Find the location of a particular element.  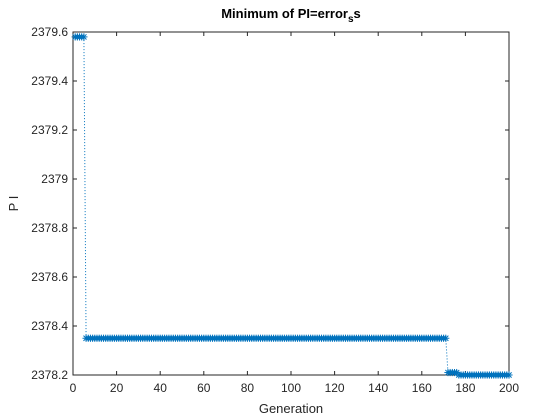

x-tick-label: 180 is located at coordinates (465, 388).